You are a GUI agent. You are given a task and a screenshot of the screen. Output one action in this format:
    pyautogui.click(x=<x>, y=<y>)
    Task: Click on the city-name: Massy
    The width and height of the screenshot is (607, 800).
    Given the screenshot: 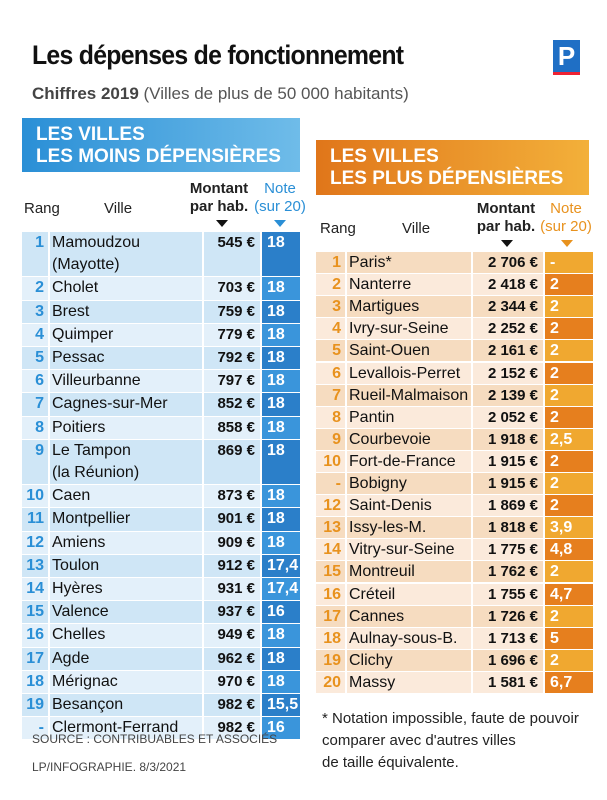 What is the action you would take?
    pyautogui.click(x=372, y=682)
    